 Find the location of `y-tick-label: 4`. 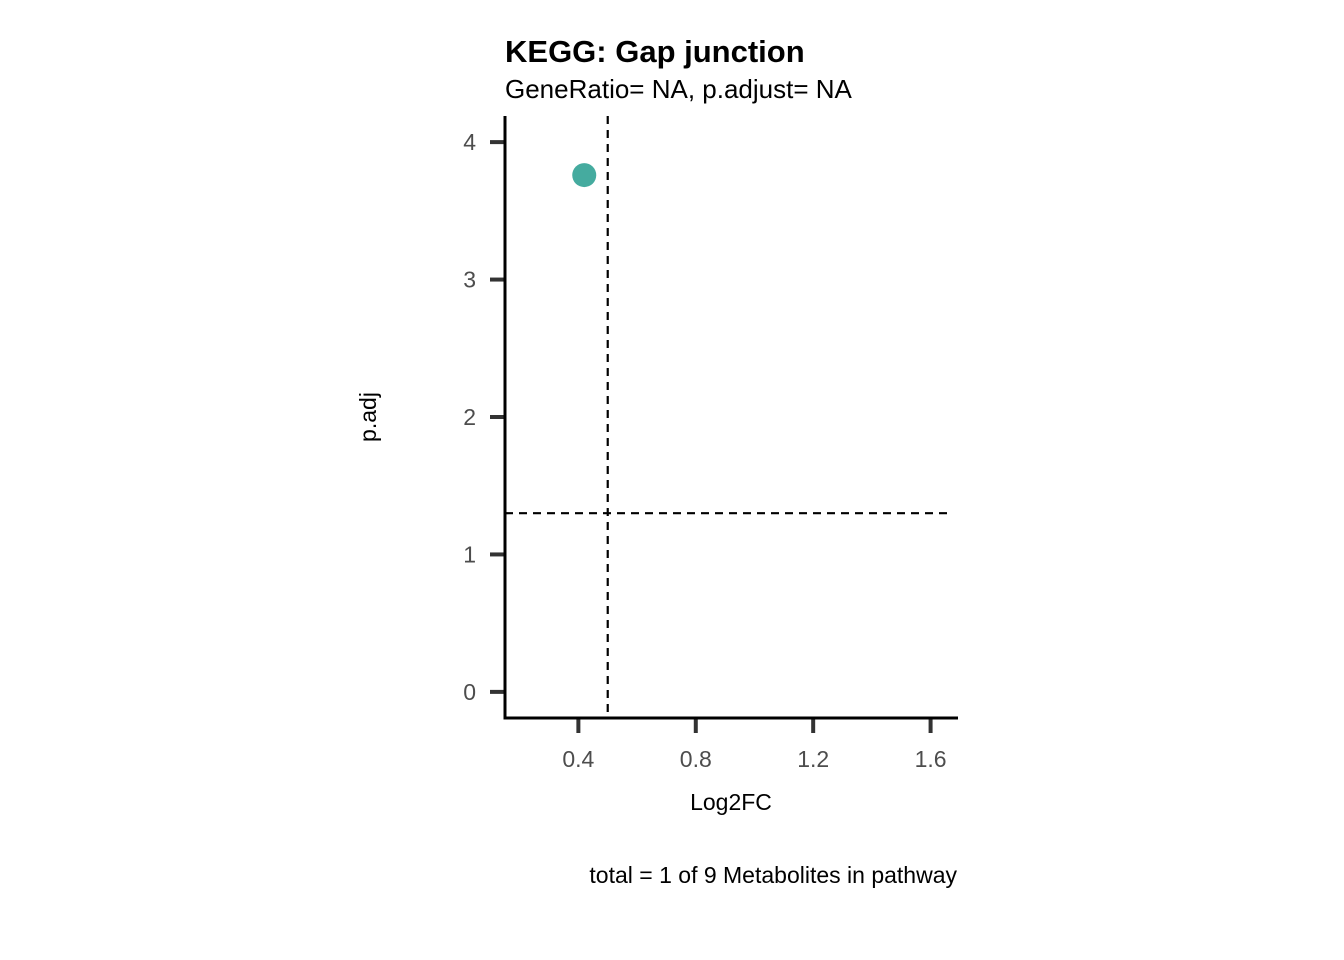

y-tick-label: 4 is located at coordinates (469, 142).